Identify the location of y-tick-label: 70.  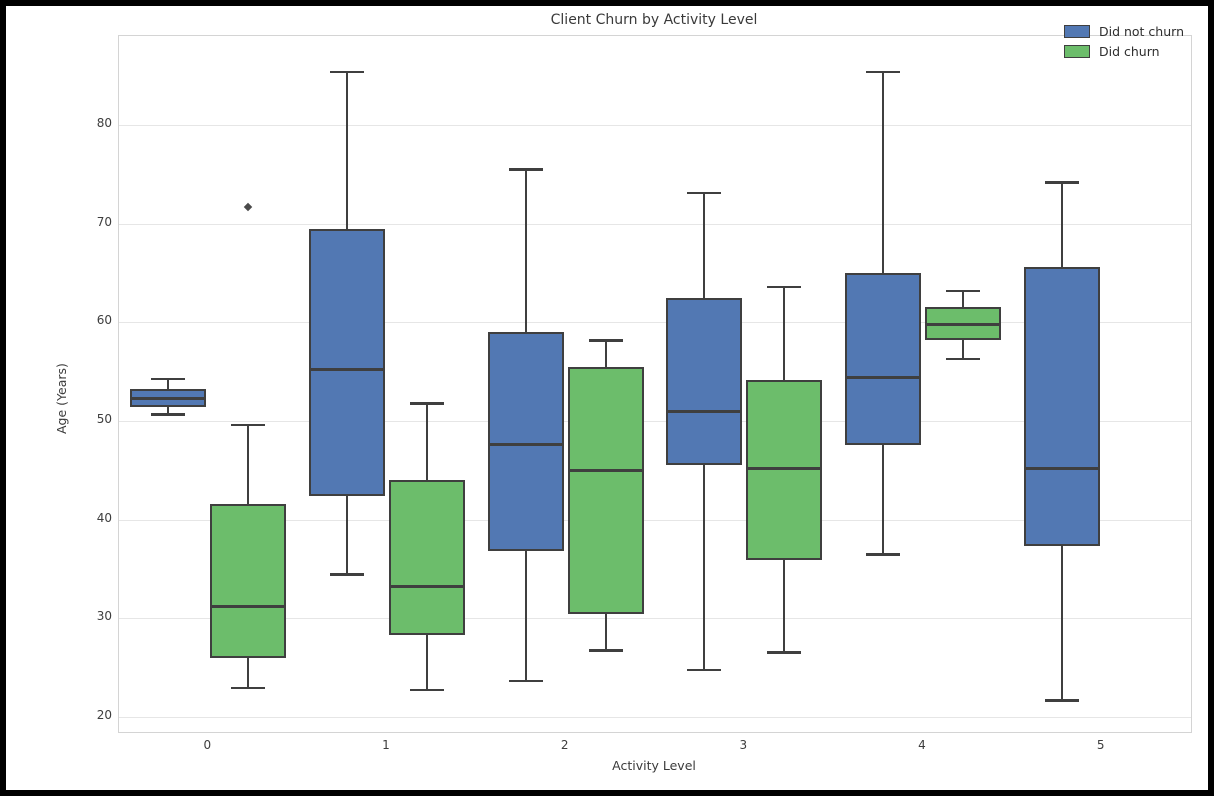
(104, 221).